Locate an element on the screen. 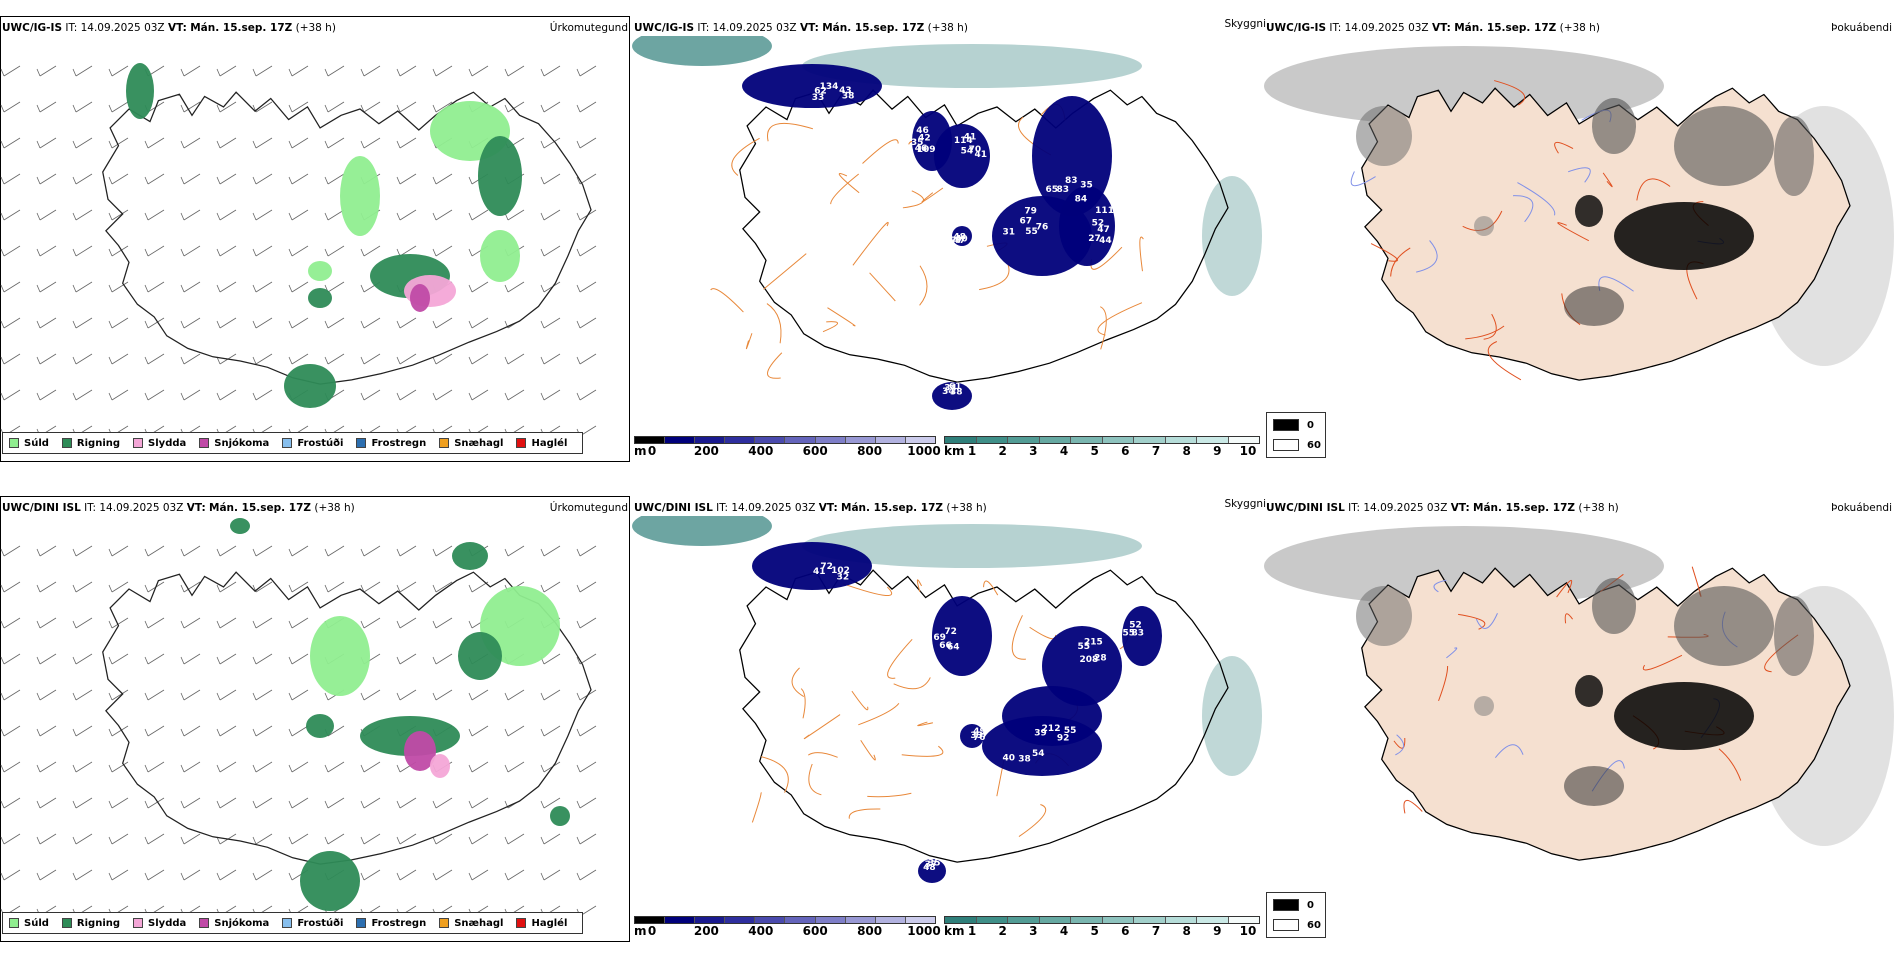  it-label: IT: is located at coordinates (90, 508).